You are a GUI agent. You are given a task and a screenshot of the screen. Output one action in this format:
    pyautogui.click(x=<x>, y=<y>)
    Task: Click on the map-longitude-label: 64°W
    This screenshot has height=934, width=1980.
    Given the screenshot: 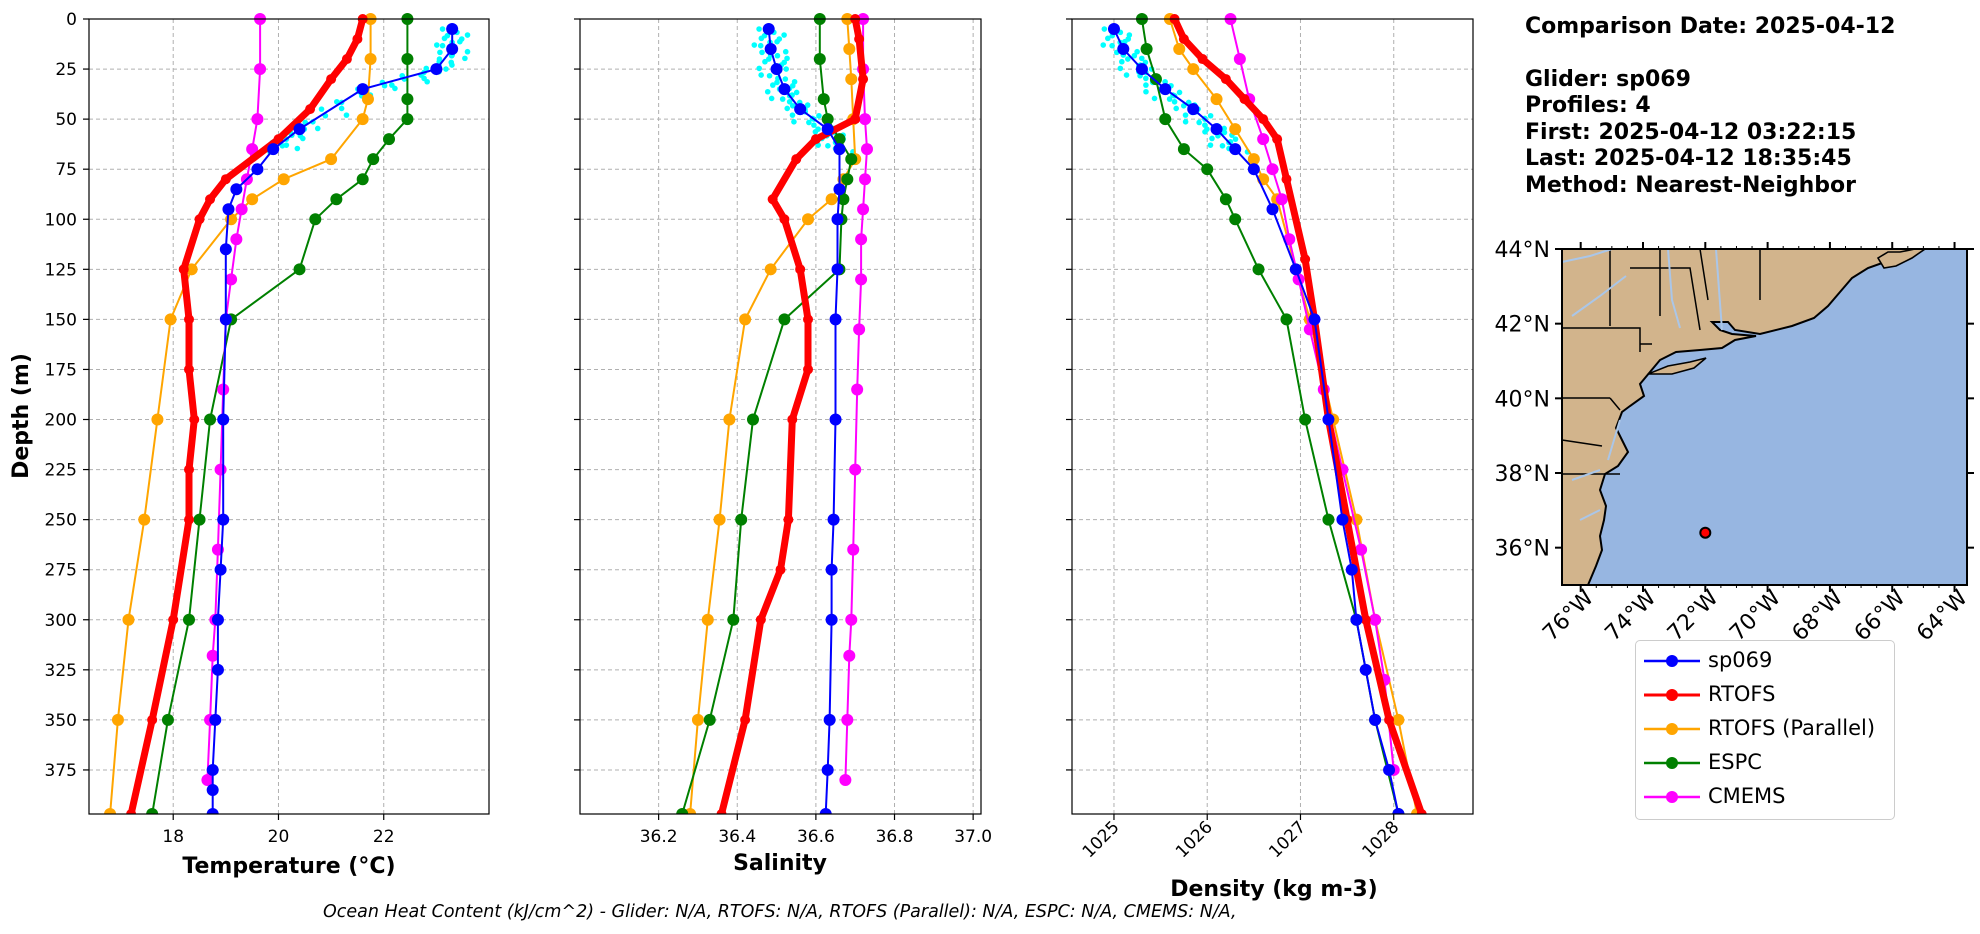 What is the action you would take?
    pyautogui.click(x=1942, y=615)
    